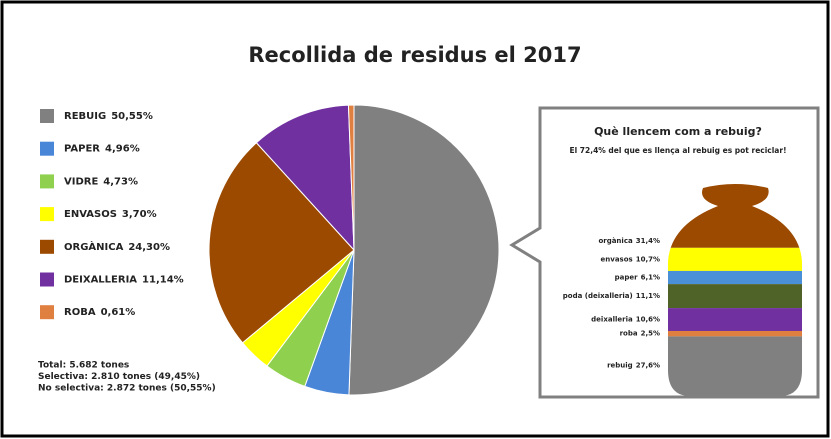 The width and height of the screenshot is (831, 439). I want to click on summary-line: Selectiva: 2.810 tones (49,45%), so click(119, 377).